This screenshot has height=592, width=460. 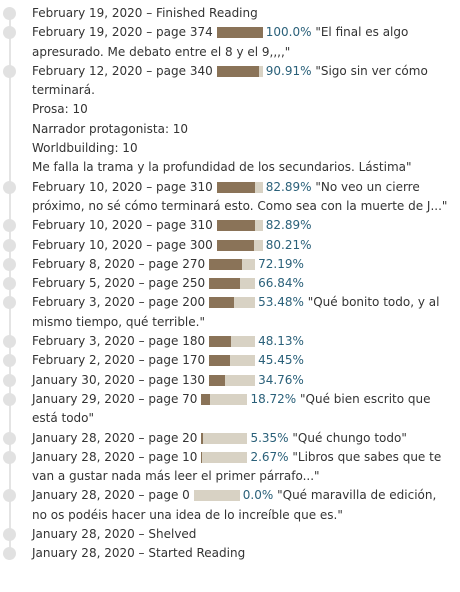 I want to click on progress-percent: 100.0%, so click(x=288, y=32).